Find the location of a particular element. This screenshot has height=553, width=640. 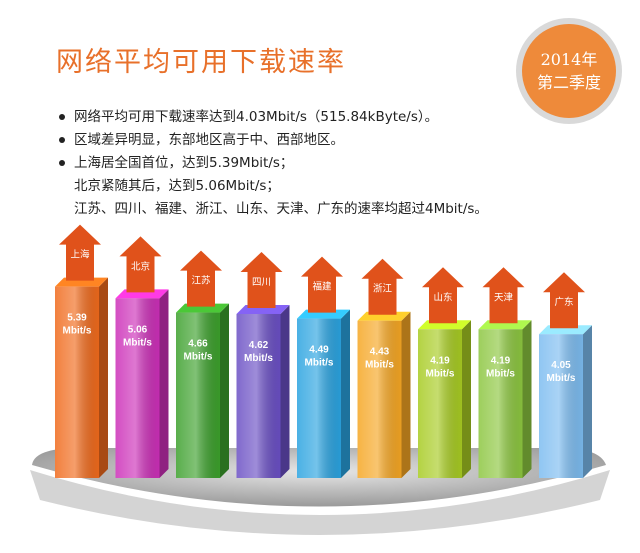

bar-group: 上海 5.39 Mbit/s is located at coordinates (81, 351).